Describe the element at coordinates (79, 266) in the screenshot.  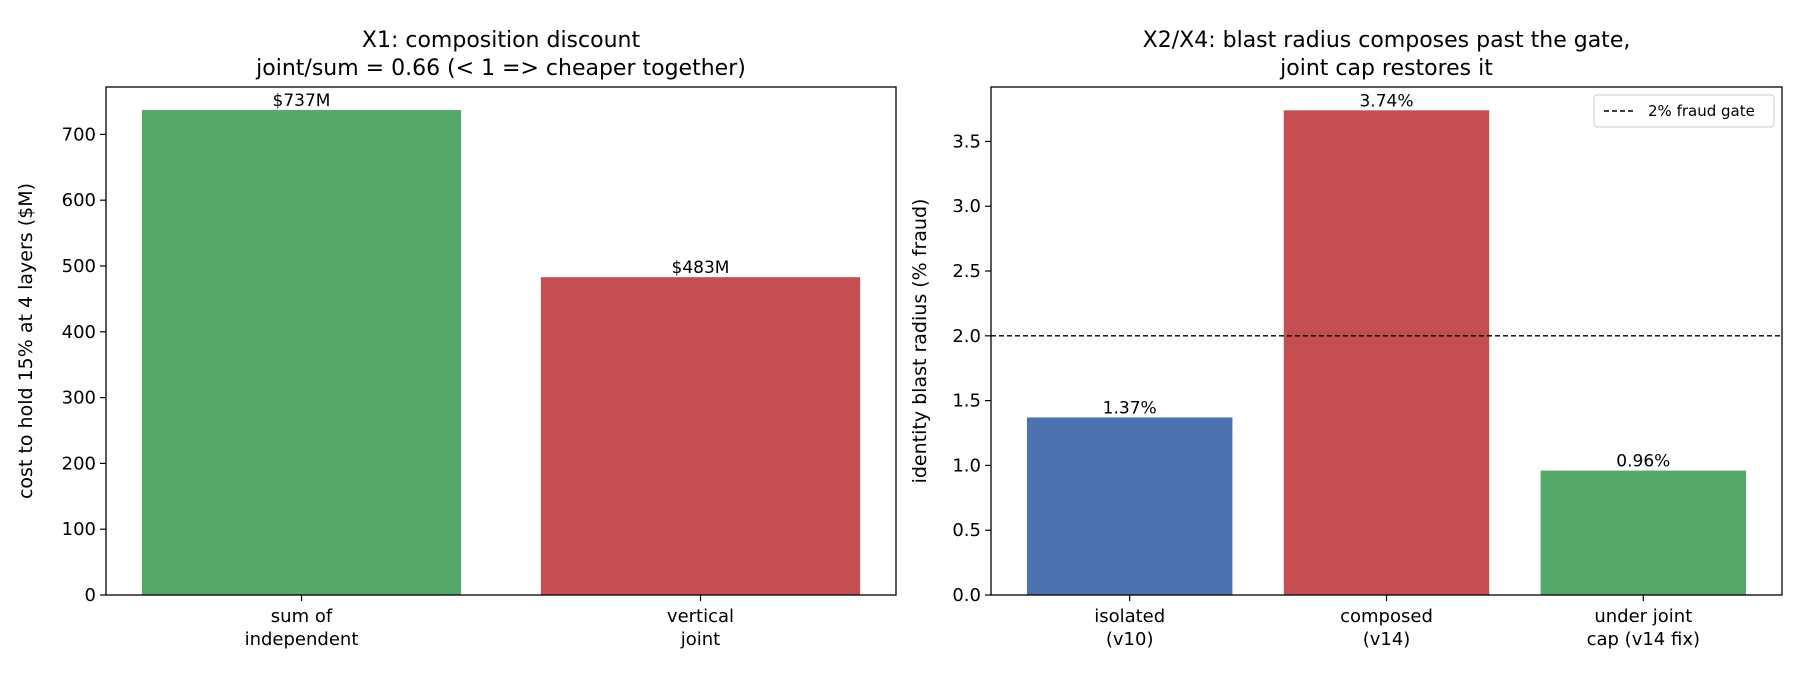
I see `y-tick-label: 500` at that location.